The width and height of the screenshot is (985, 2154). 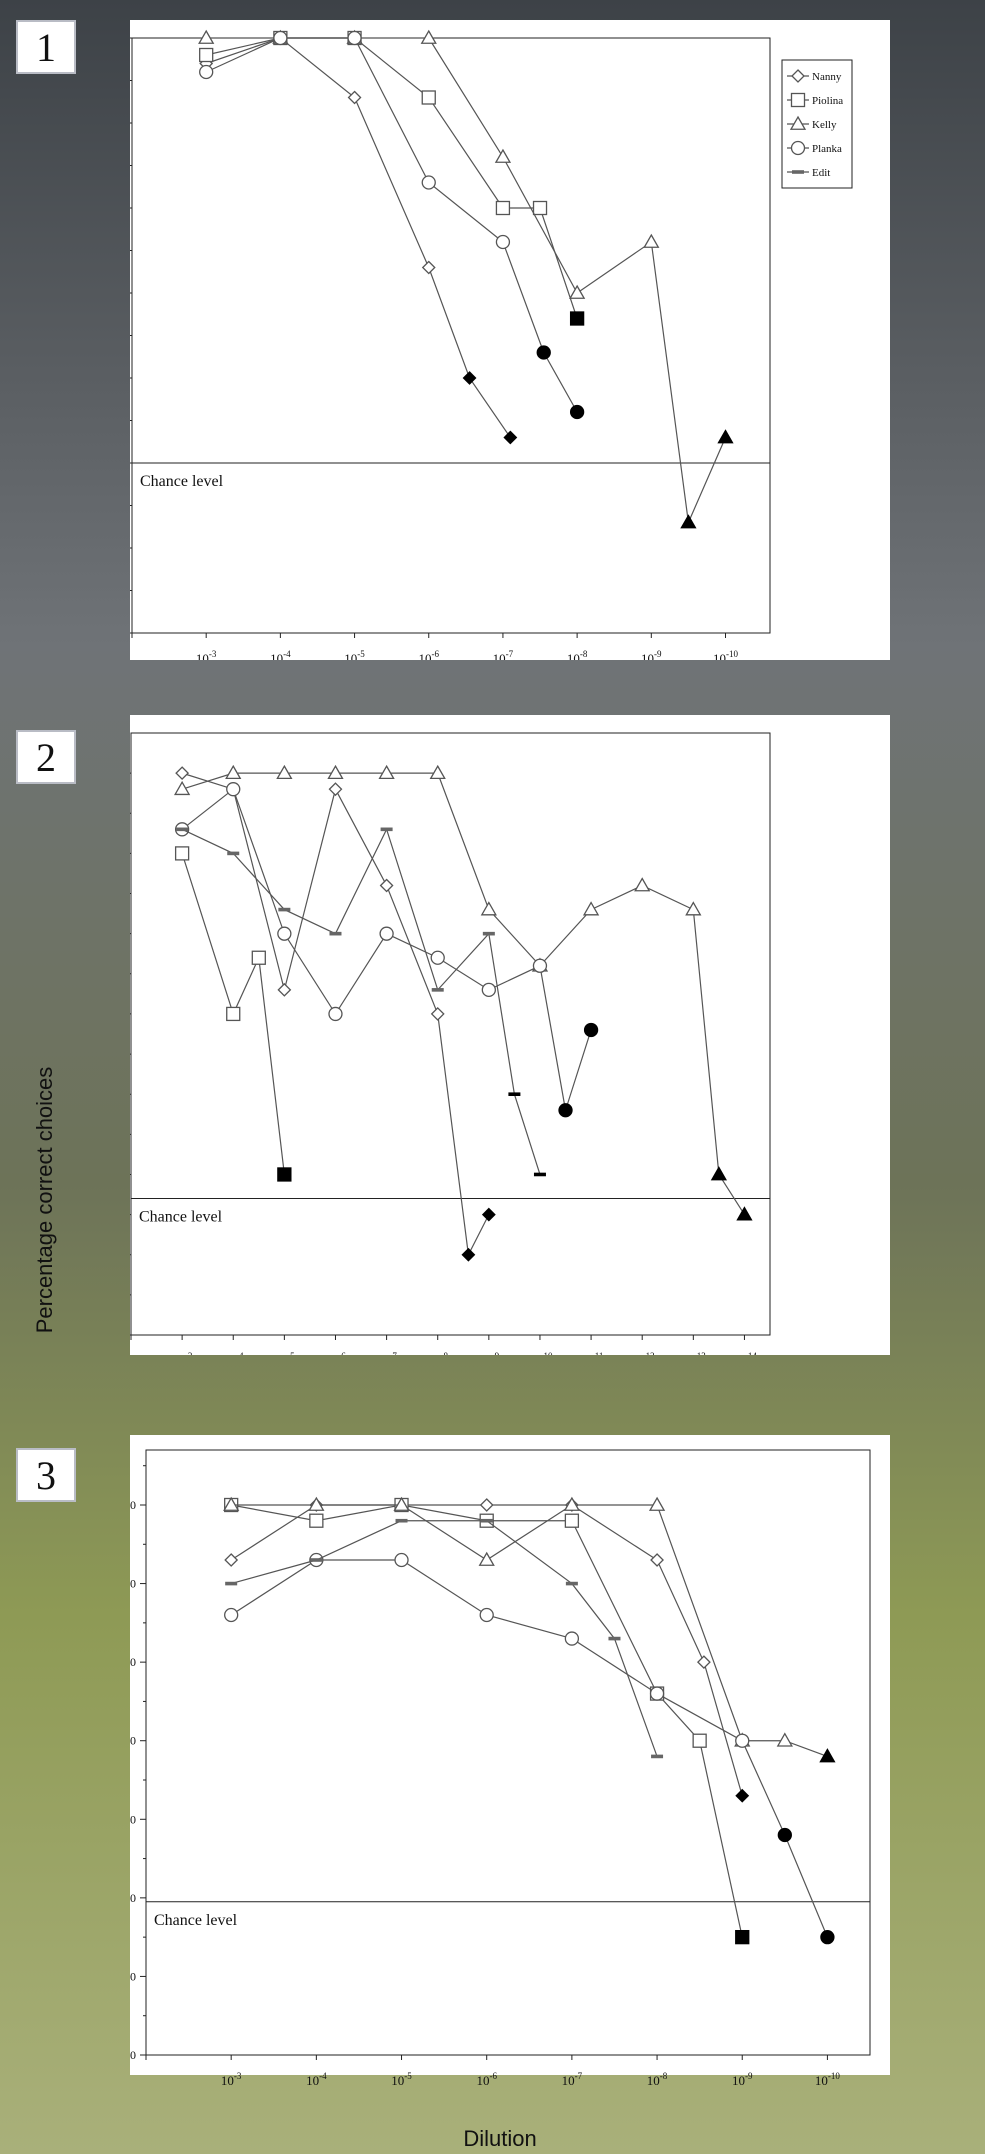 I want to click on series-planka, so click(x=386, y=950).